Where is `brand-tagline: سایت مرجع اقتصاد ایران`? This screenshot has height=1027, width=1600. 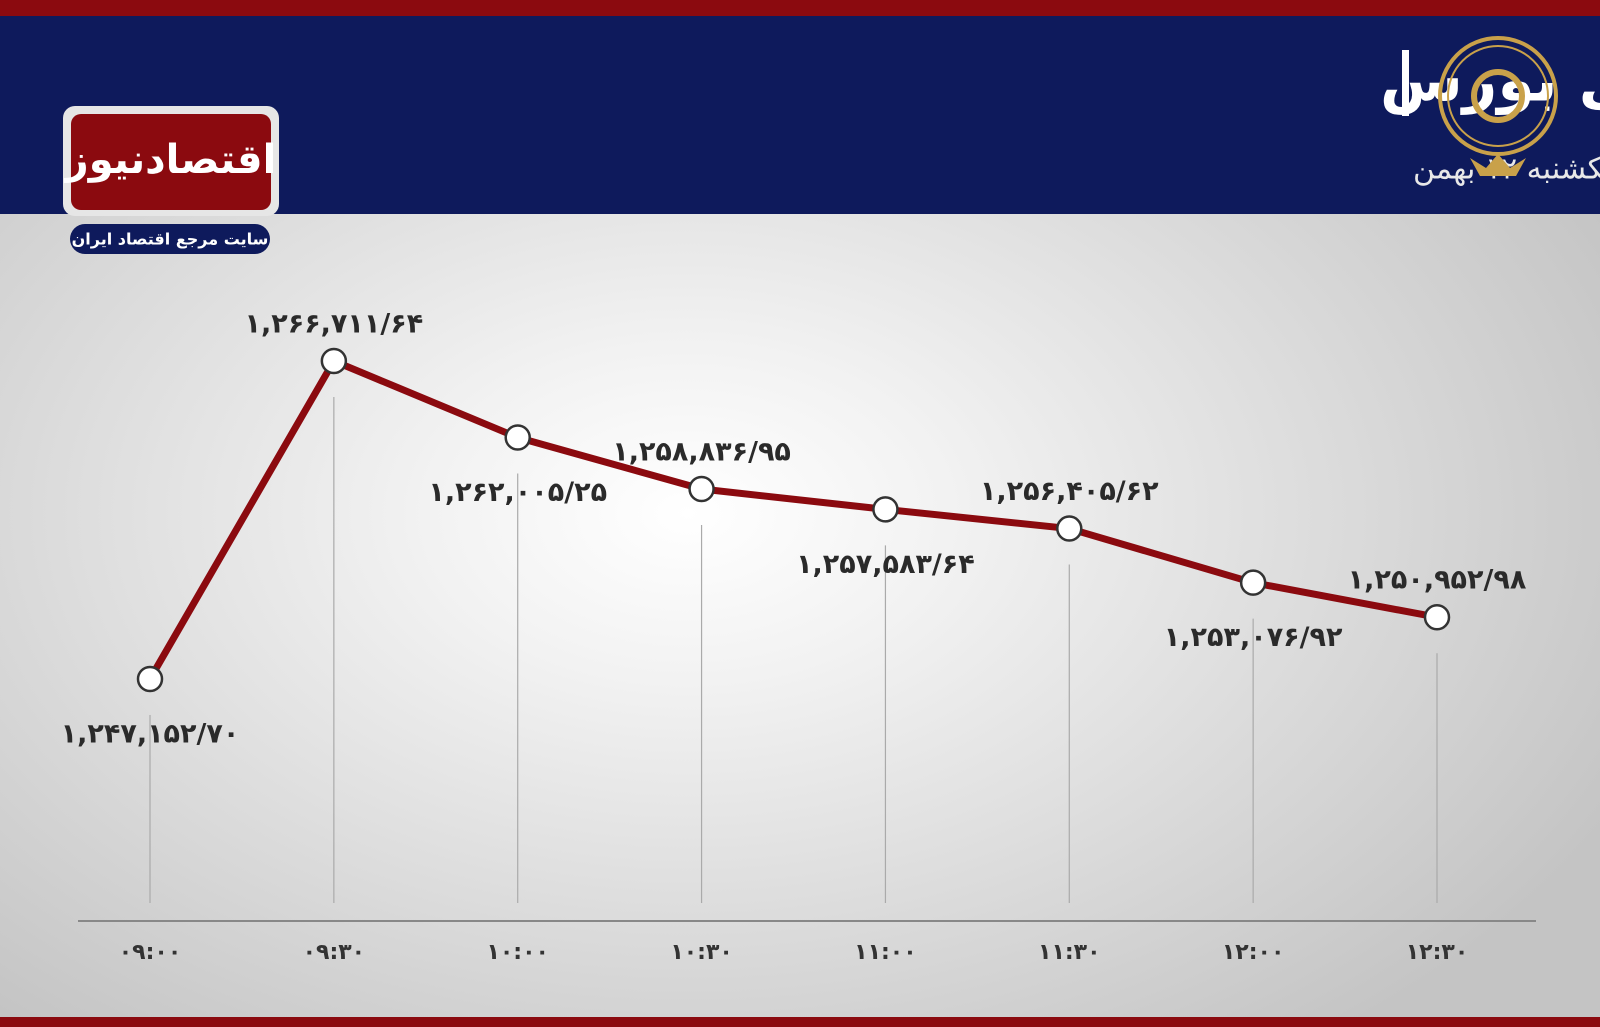 brand-tagline: سایت مرجع اقتصاد ایران is located at coordinates (170, 239).